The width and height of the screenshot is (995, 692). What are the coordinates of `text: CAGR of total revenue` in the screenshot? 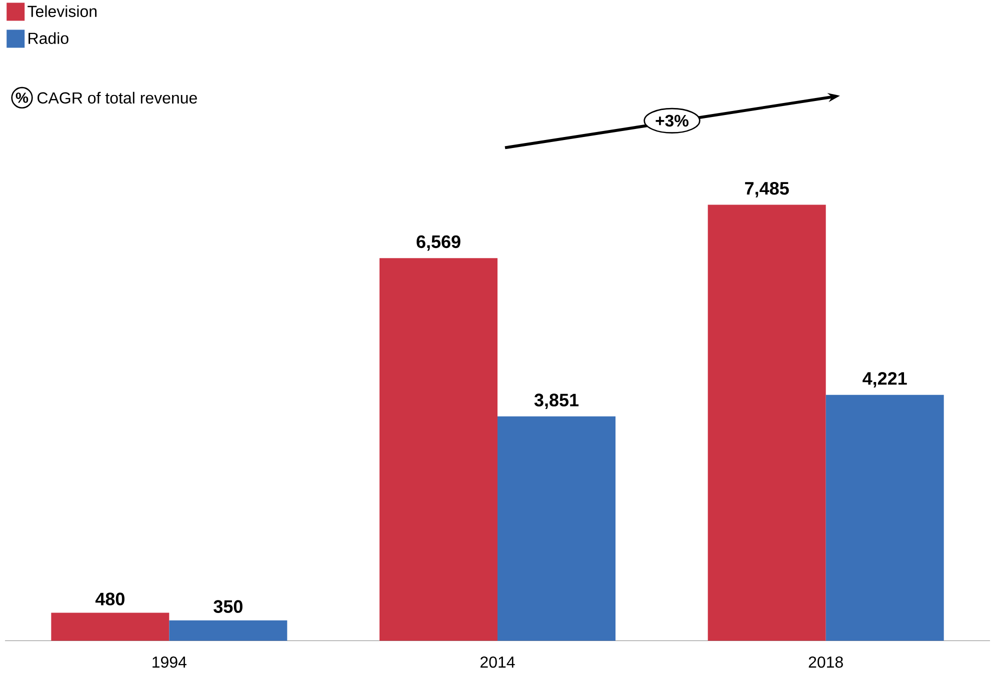 It's located at (117, 98).